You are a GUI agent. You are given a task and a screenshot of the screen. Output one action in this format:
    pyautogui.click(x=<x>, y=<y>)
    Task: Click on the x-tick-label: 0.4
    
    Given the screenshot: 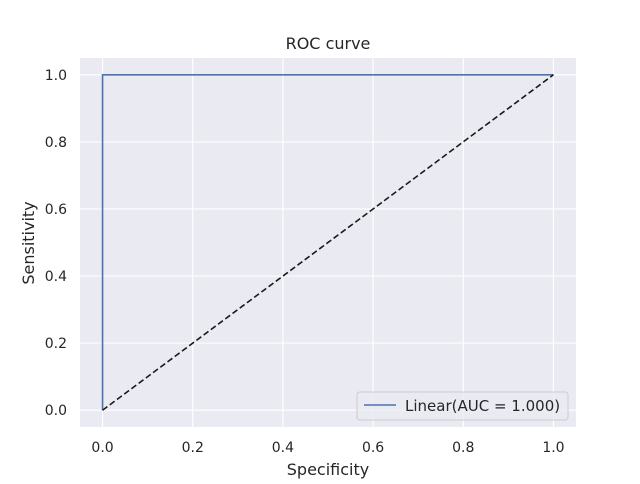 What is the action you would take?
    pyautogui.click(x=283, y=448)
    